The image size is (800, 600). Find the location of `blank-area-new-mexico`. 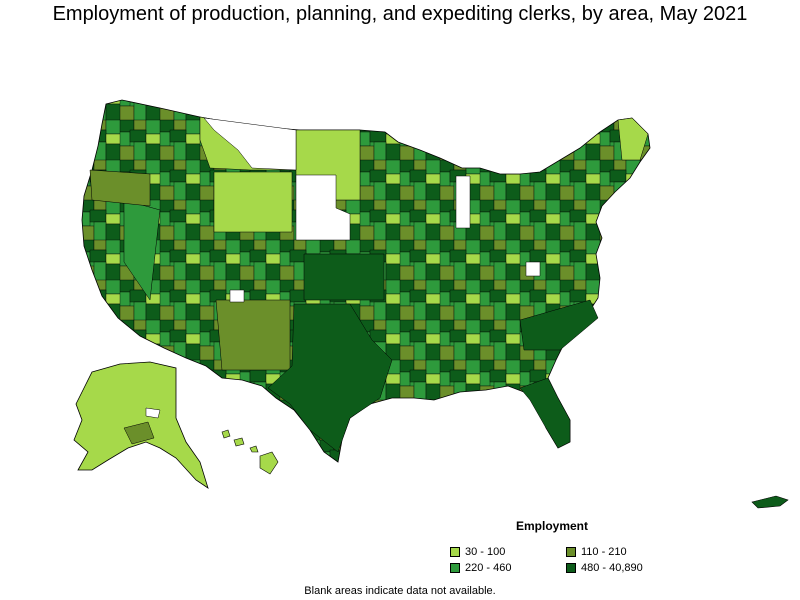

blank-area-new-mexico is located at coordinates (237, 296).